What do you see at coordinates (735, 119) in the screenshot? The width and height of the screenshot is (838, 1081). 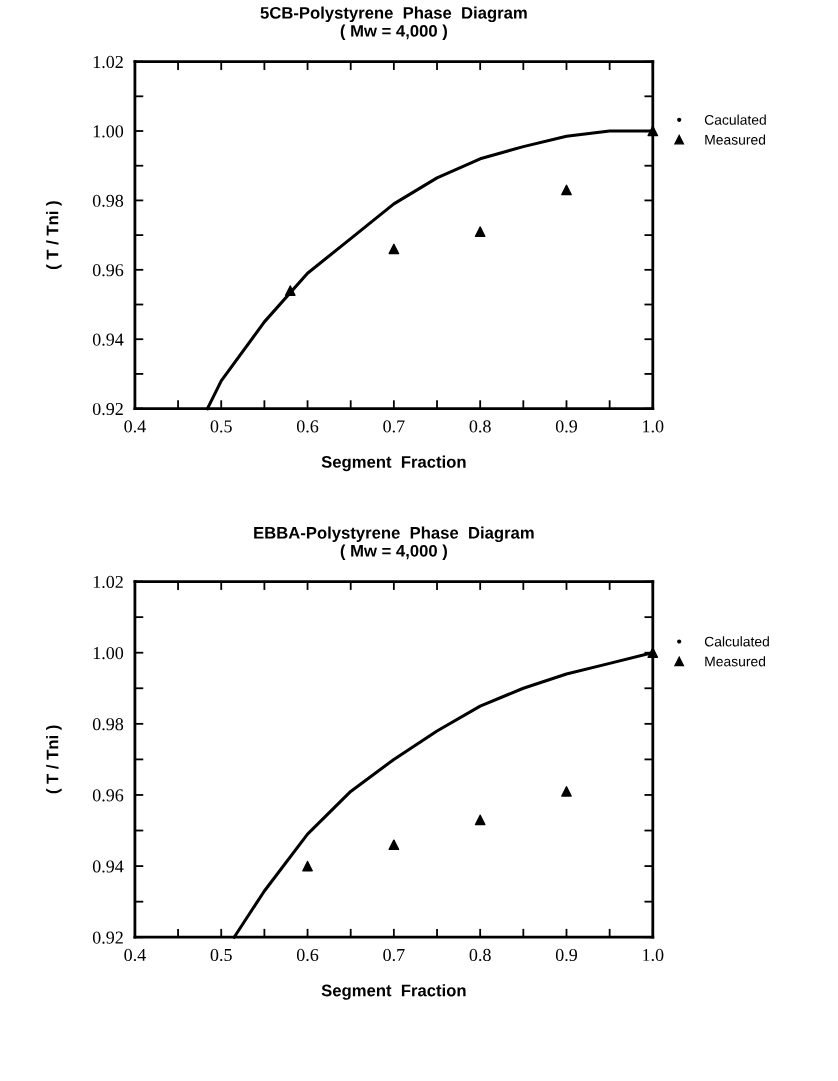 I see `legend-label: Caculated` at bounding box center [735, 119].